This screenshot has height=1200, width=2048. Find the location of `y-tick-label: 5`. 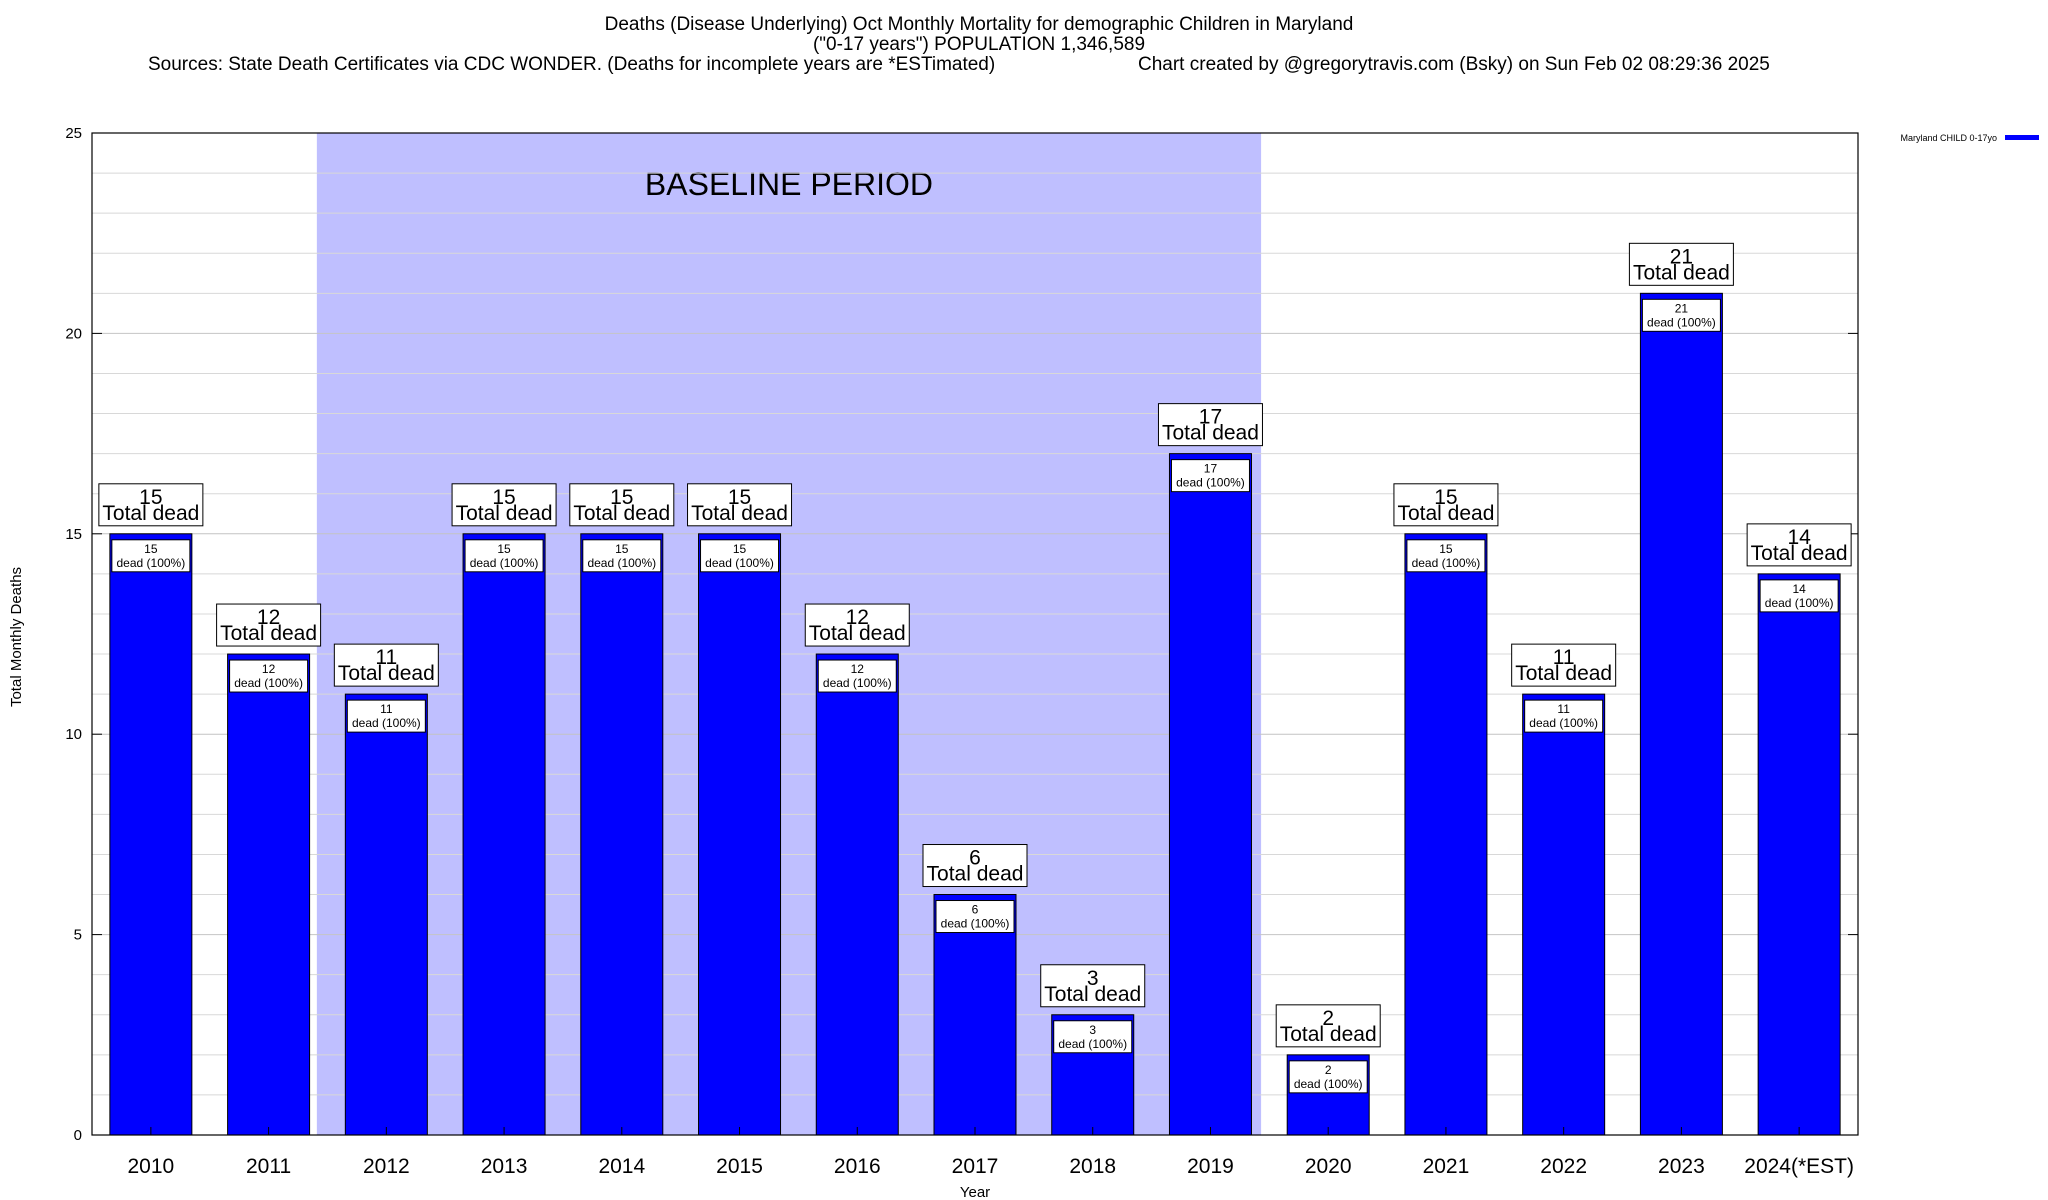

y-tick-label: 5 is located at coordinates (78, 935).